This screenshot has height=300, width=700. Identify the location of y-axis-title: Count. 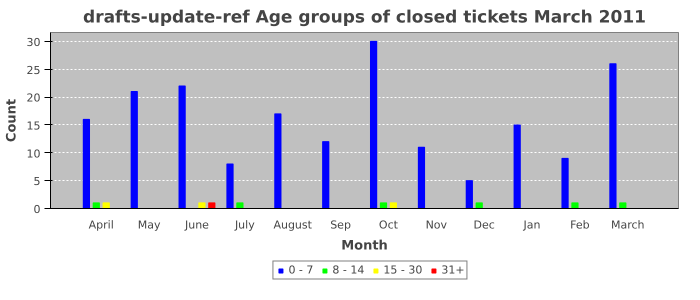
(12, 120).